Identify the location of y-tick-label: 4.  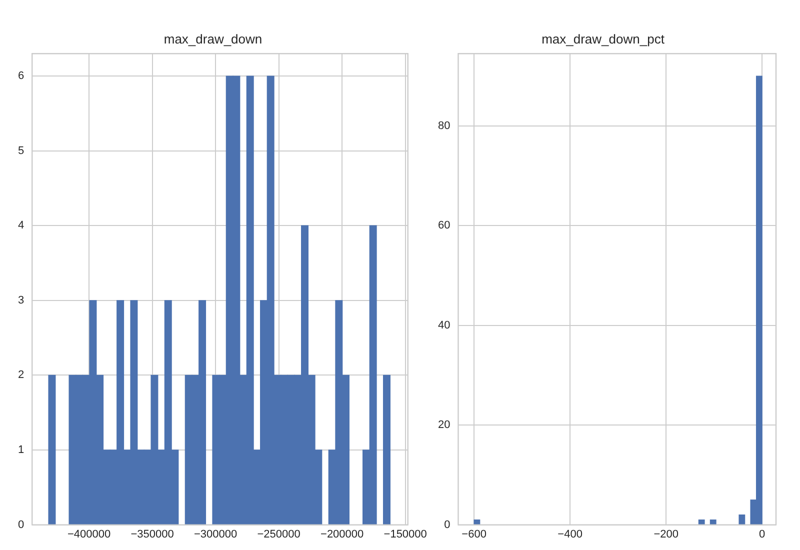
(21, 226).